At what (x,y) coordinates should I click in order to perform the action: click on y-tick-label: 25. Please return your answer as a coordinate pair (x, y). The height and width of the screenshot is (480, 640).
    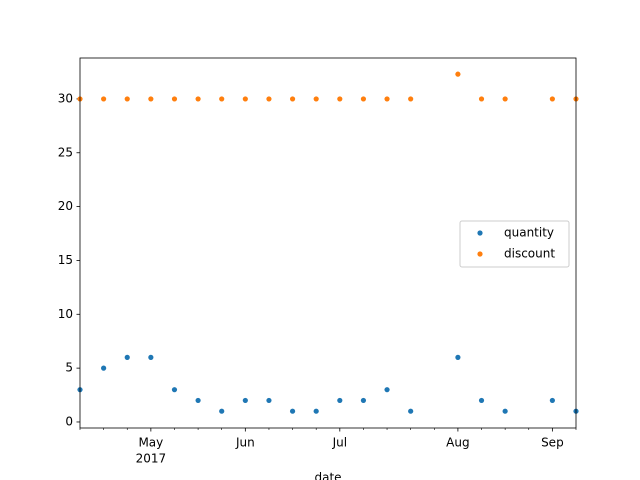
    Looking at the image, I should click on (65, 152).